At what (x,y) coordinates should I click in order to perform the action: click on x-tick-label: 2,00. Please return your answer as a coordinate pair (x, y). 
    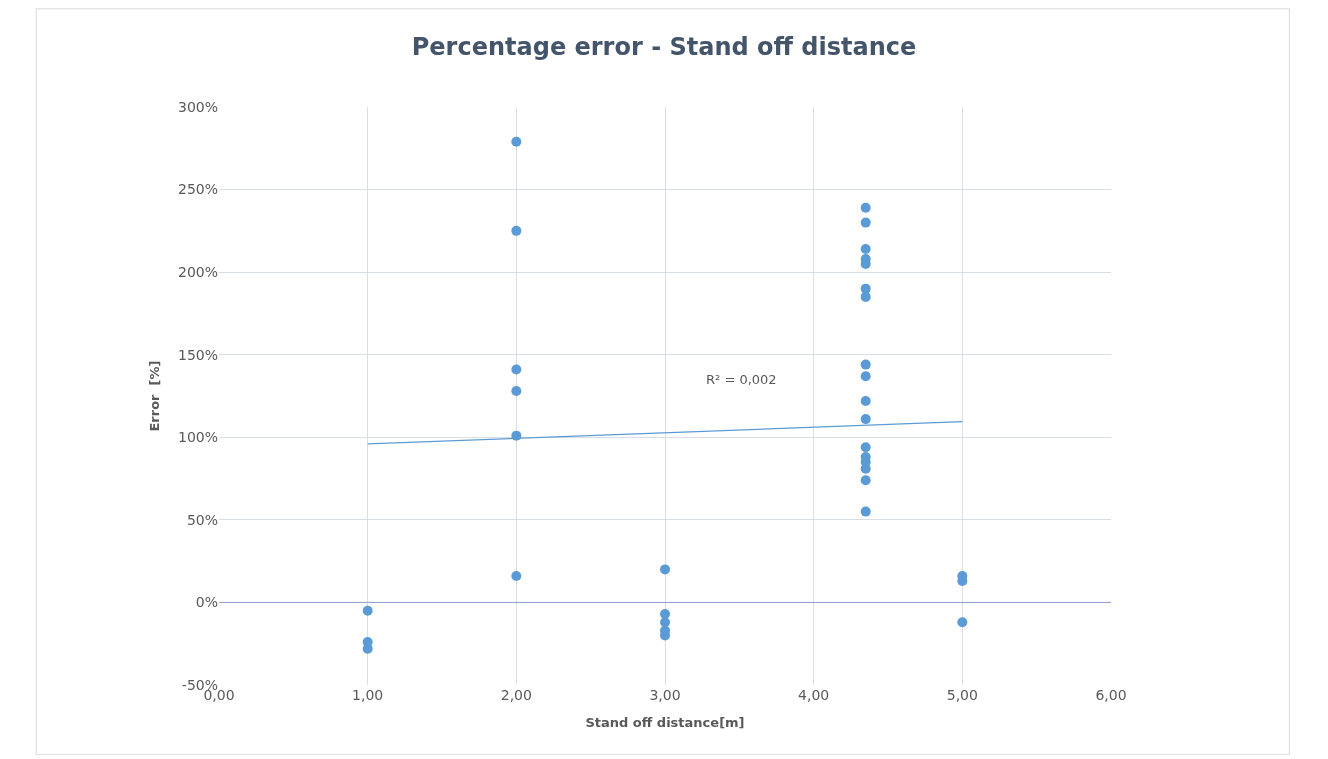
    Looking at the image, I should click on (516, 695).